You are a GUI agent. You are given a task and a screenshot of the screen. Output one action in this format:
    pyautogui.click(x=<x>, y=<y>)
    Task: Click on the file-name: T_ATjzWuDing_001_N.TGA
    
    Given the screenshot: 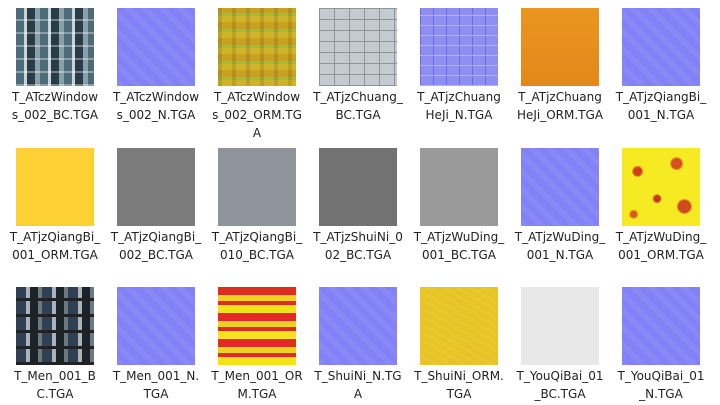 What is the action you would take?
    pyautogui.click(x=560, y=245)
    